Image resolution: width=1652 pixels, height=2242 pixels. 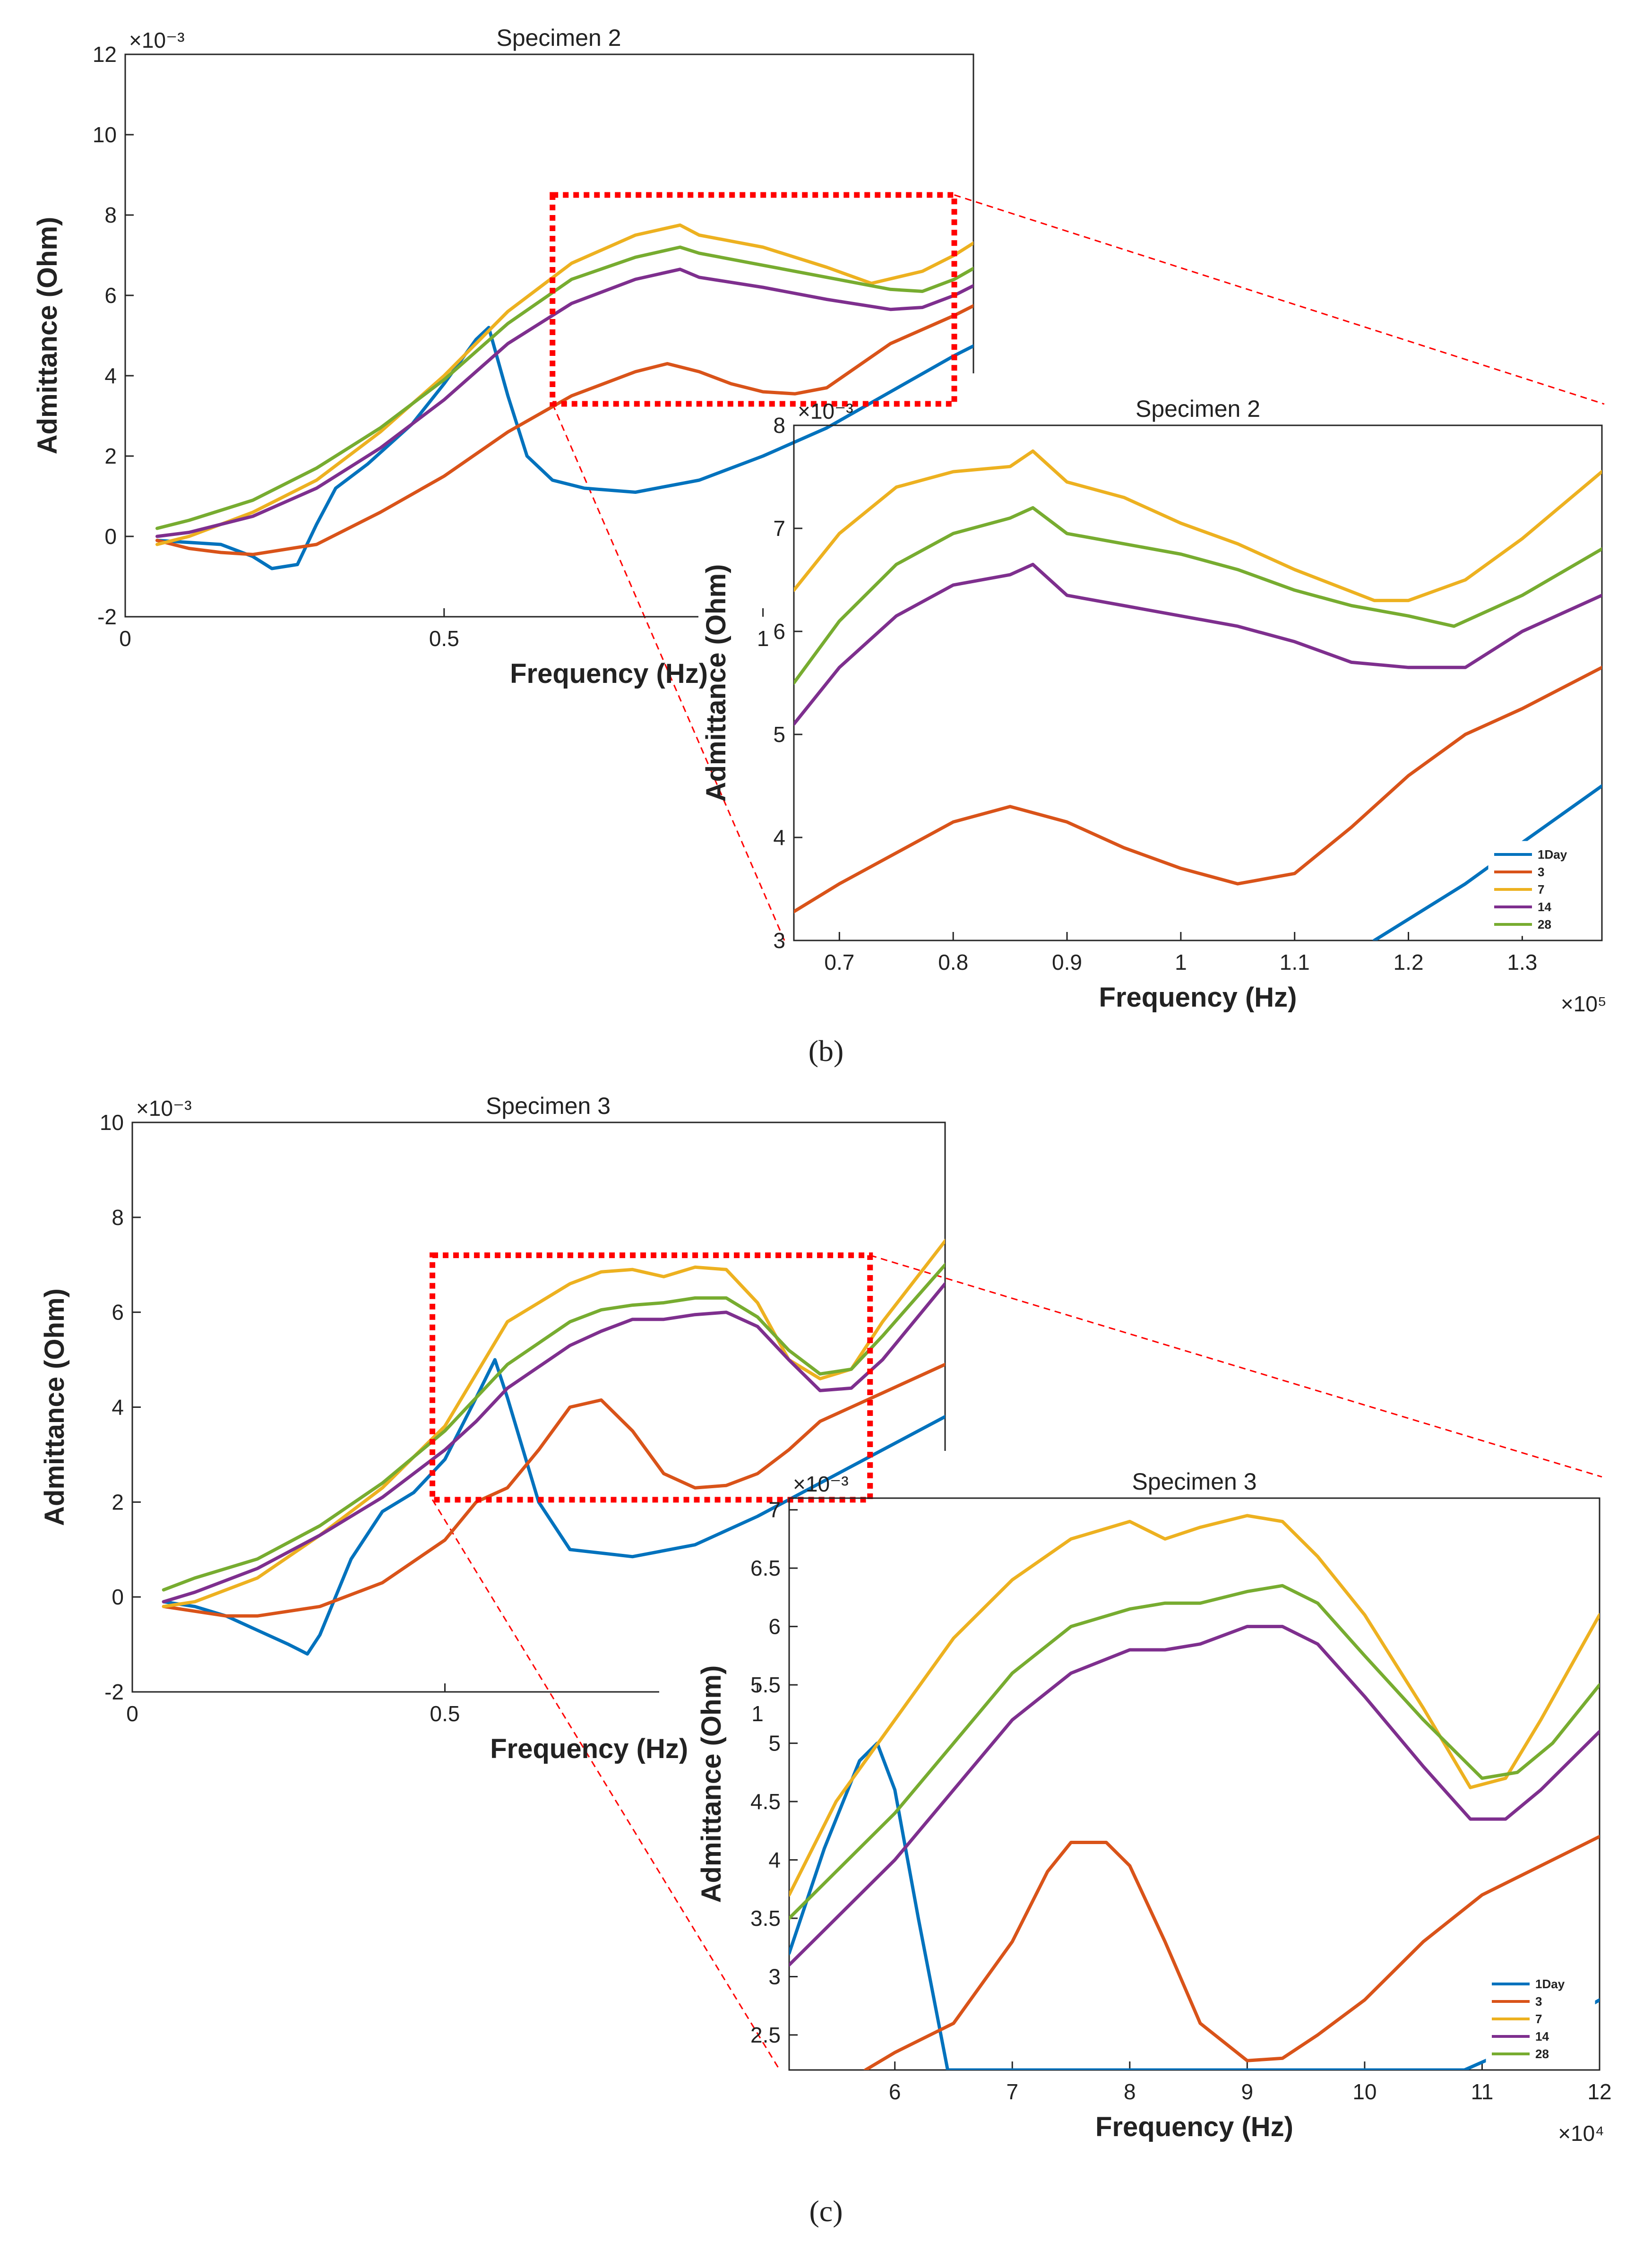 I want to click on y-tick-label: 2.5, so click(x=765, y=2035).